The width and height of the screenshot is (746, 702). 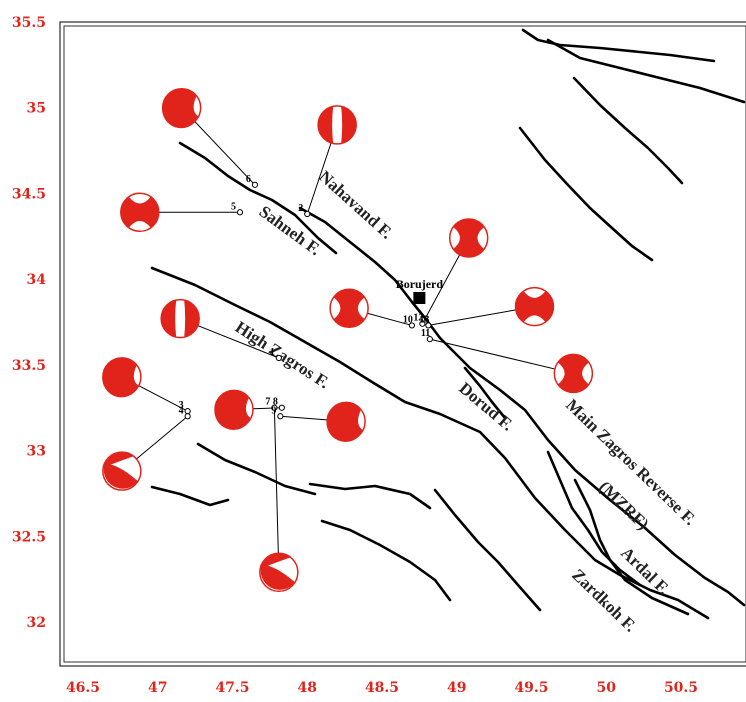 I want to click on station-label: 5, so click(x=233, y=206).